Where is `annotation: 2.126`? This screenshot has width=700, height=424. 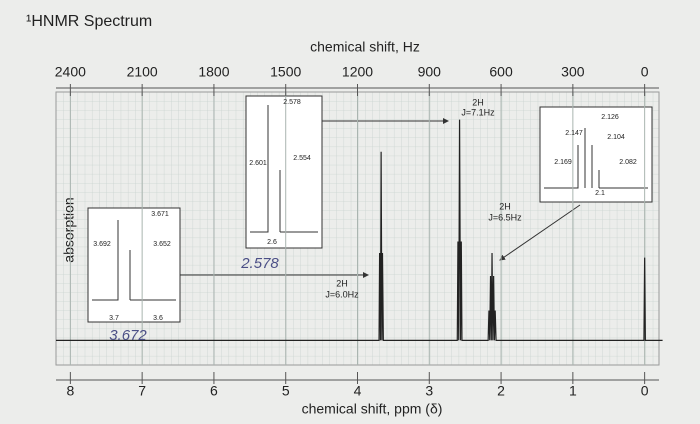
annotation: 2.126 is located at coordinates (610, 117).